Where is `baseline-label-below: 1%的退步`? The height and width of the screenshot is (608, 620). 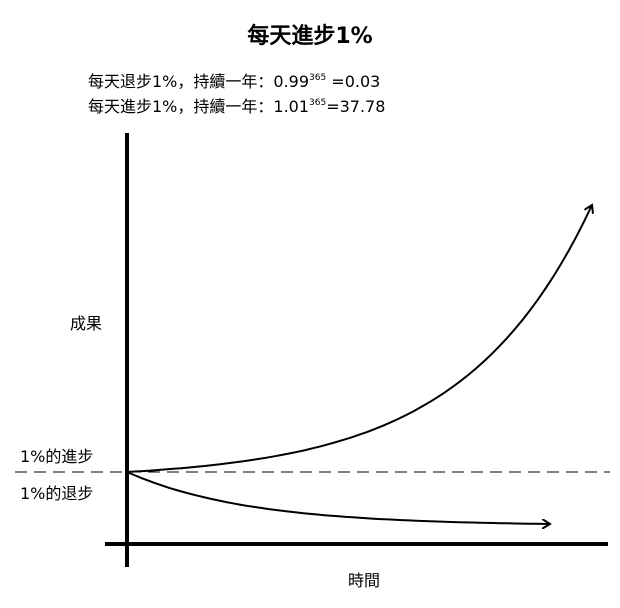 baseline-label-below: 1%的退步 is located at coordinates (57, 493).